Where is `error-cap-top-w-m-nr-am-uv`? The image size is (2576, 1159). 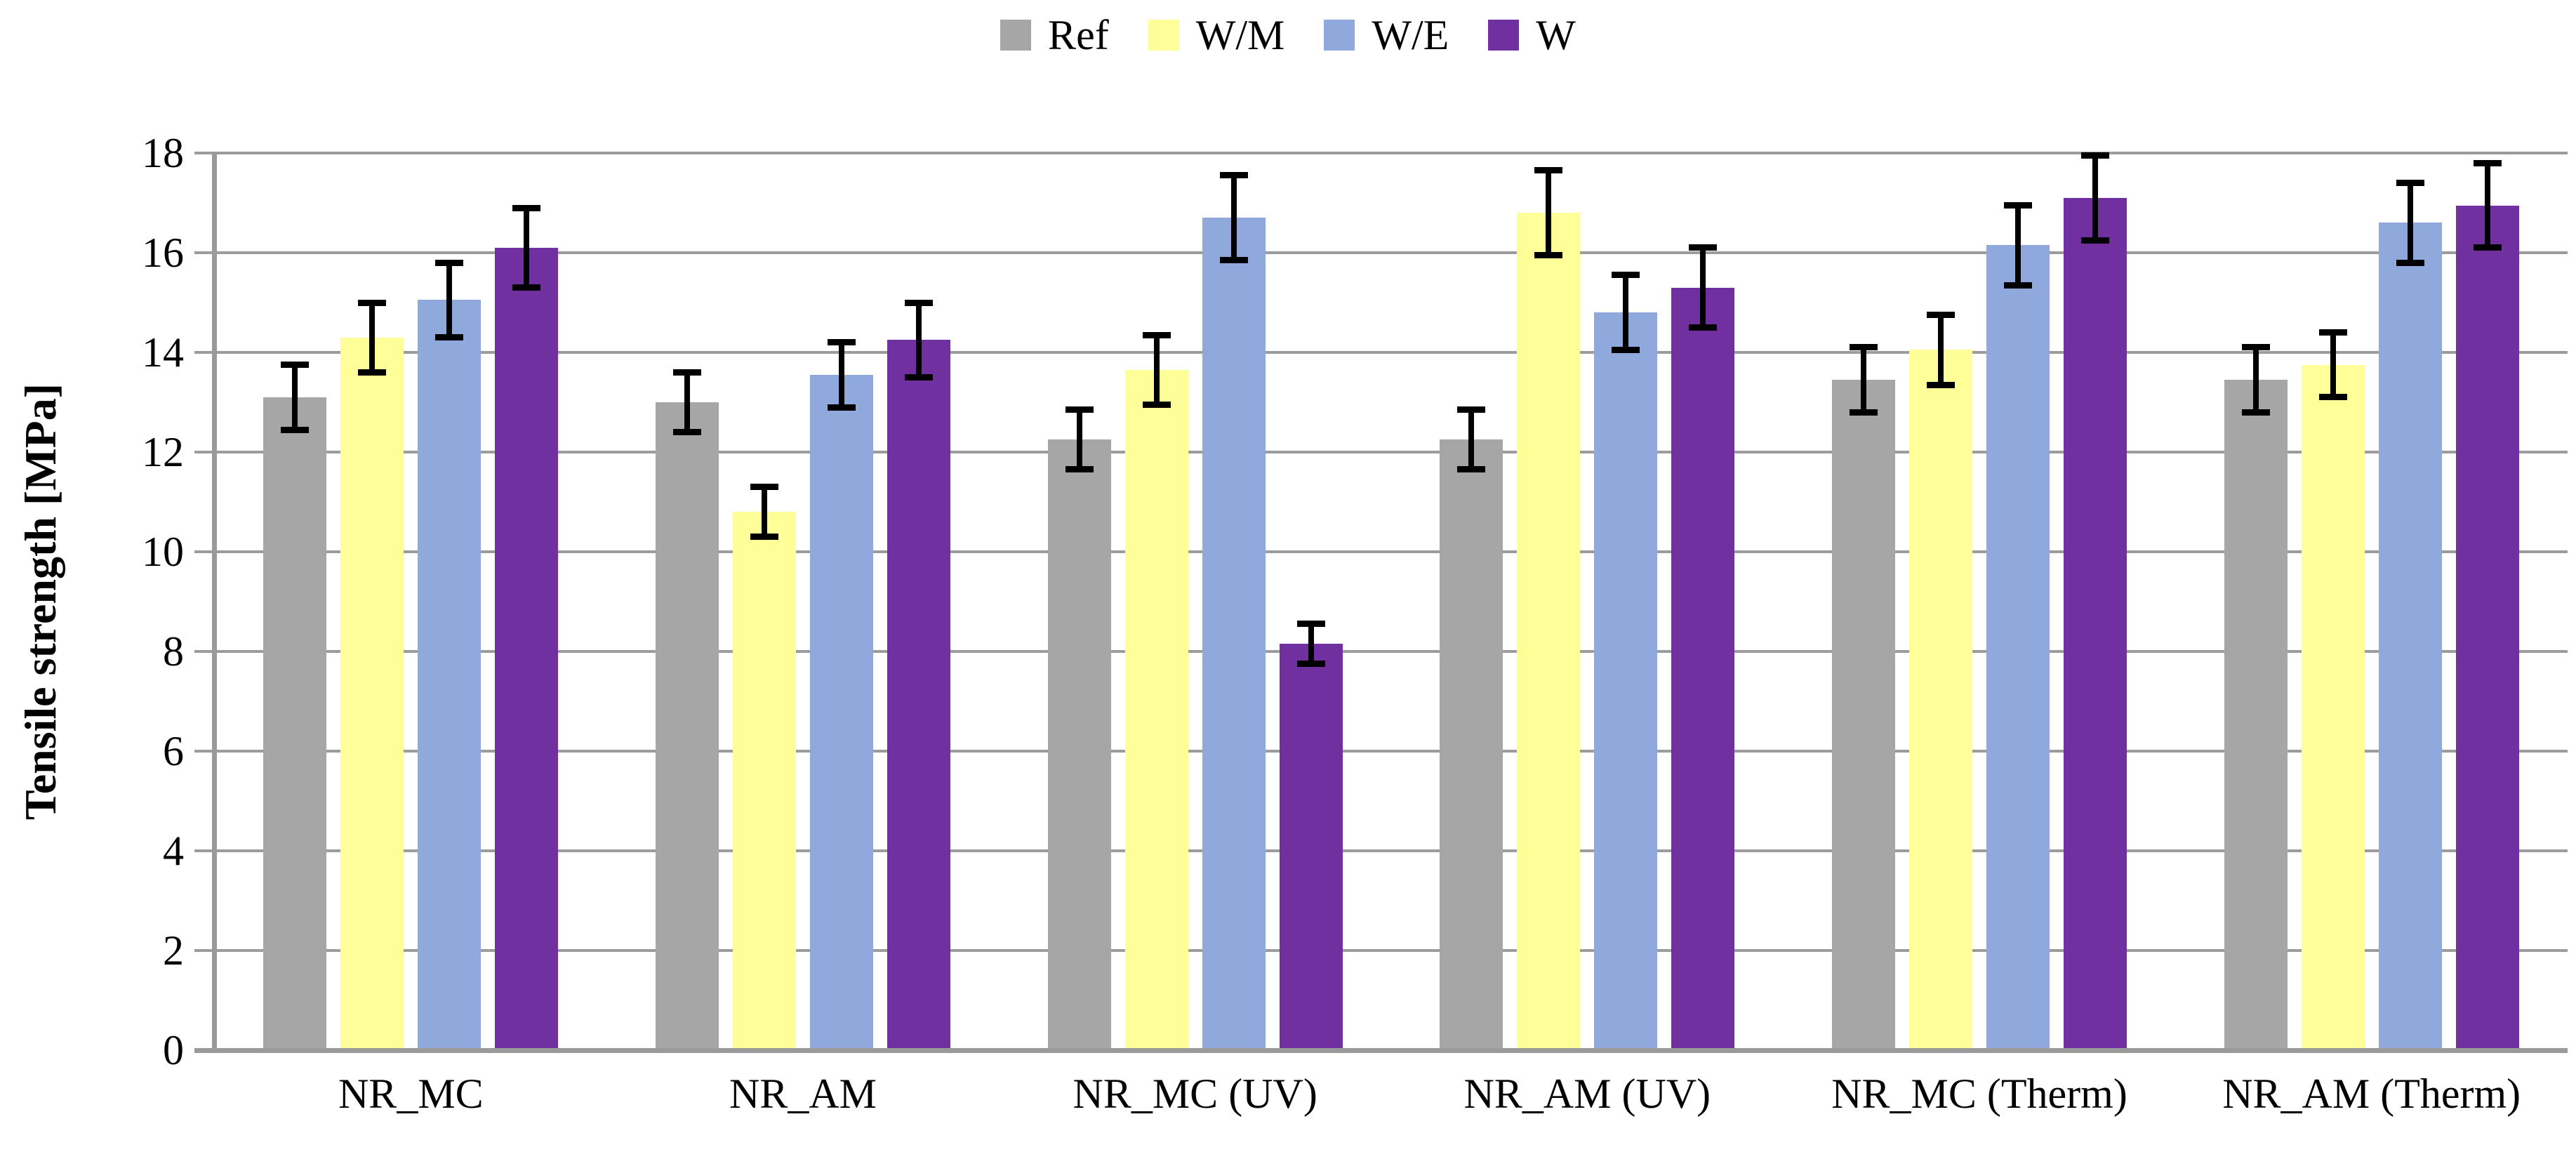
error-cap-top-w-m-nr-am-uv is located at coordinates (1549, 170).